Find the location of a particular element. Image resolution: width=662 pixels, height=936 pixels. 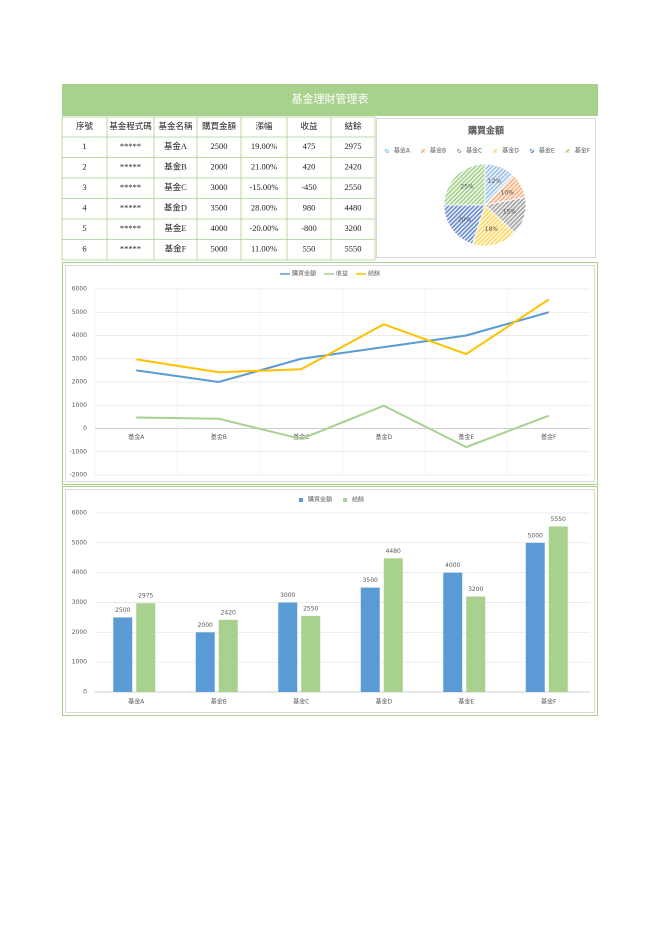

data-label: 2975 is located at coordinates (145, 596).